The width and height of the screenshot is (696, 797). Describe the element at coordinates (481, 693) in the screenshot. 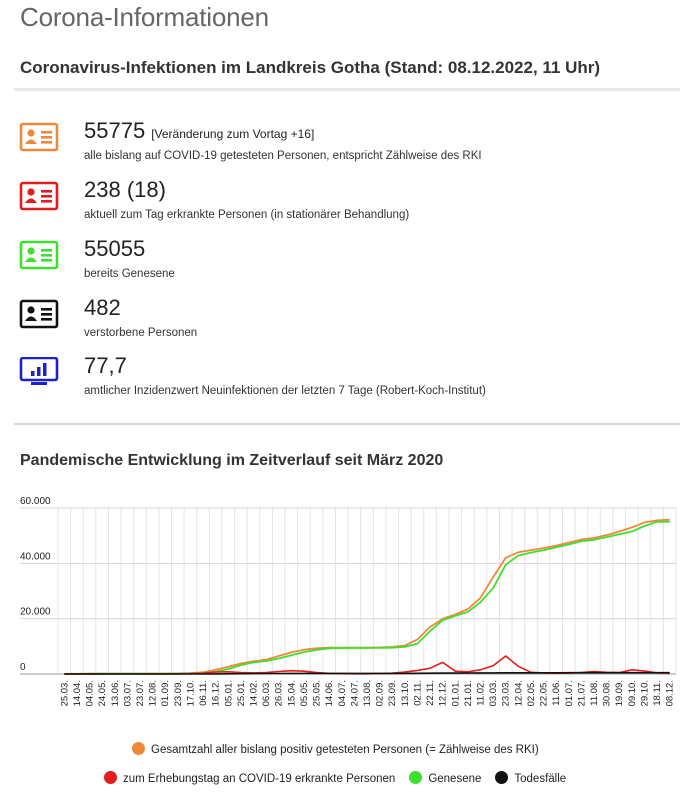

I see `x-tick-label: 11.02.` at that location.